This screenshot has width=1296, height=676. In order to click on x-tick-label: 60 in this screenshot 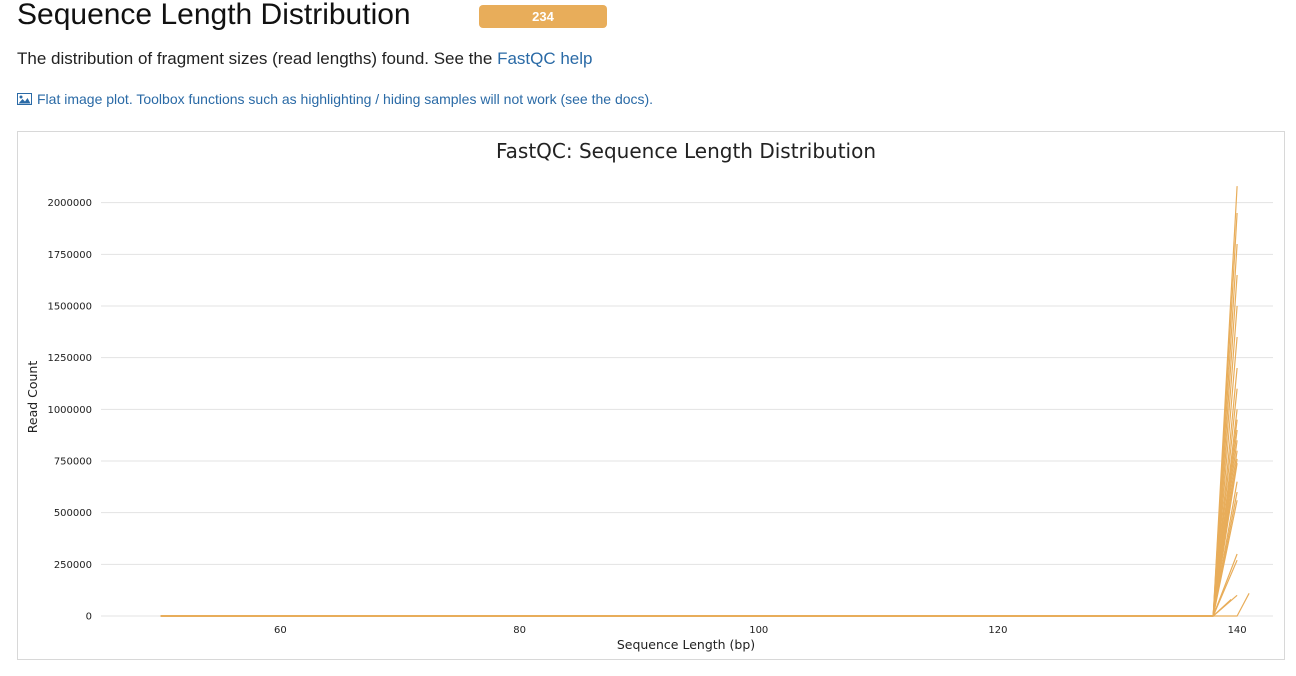, I will do `click(280, 630)`.